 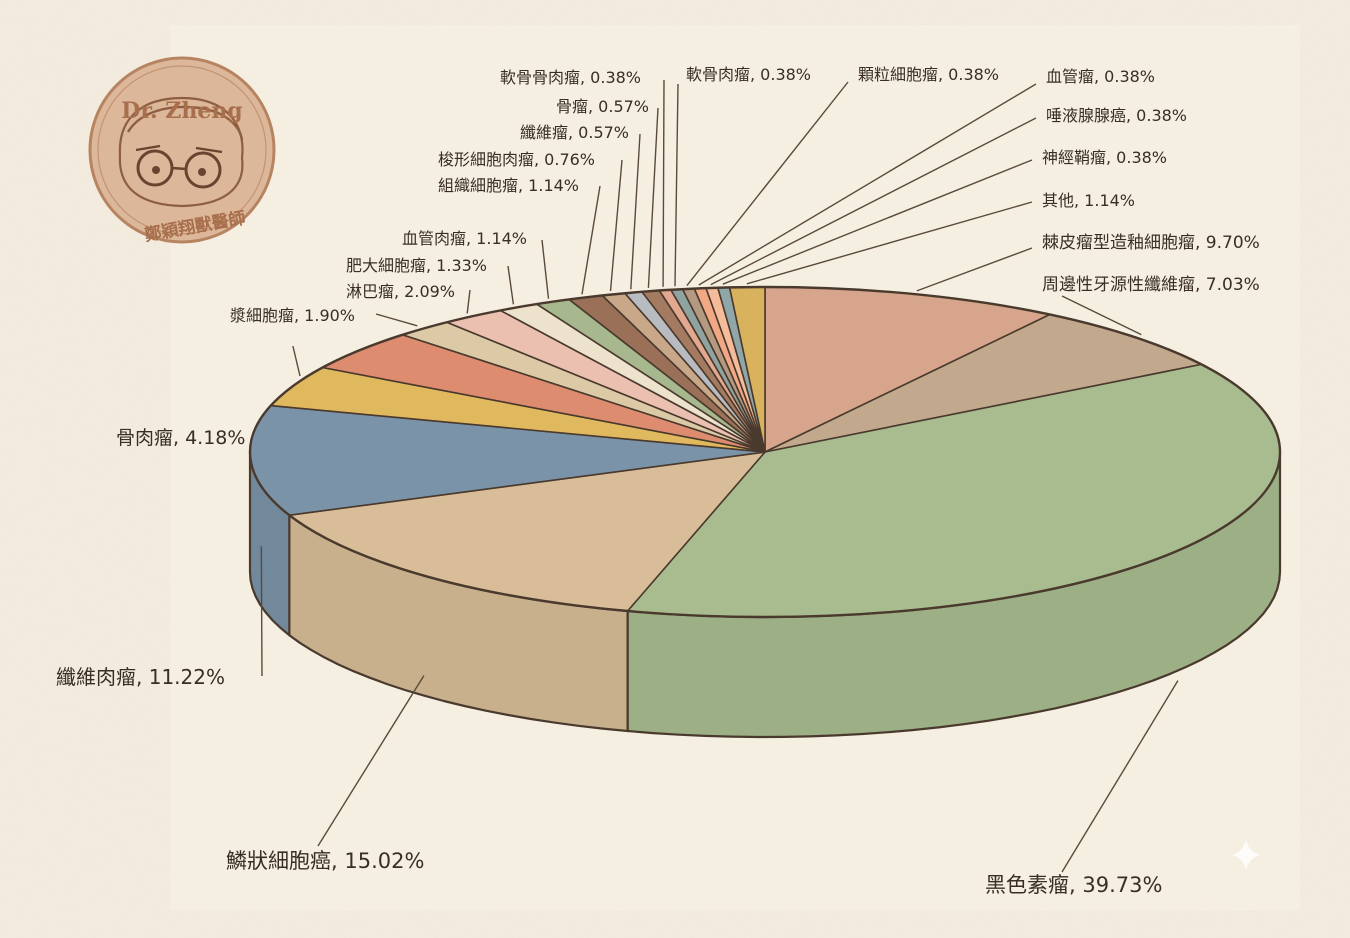 I want to click on leader-神經鞘瘤, so click(x=877, y=222).